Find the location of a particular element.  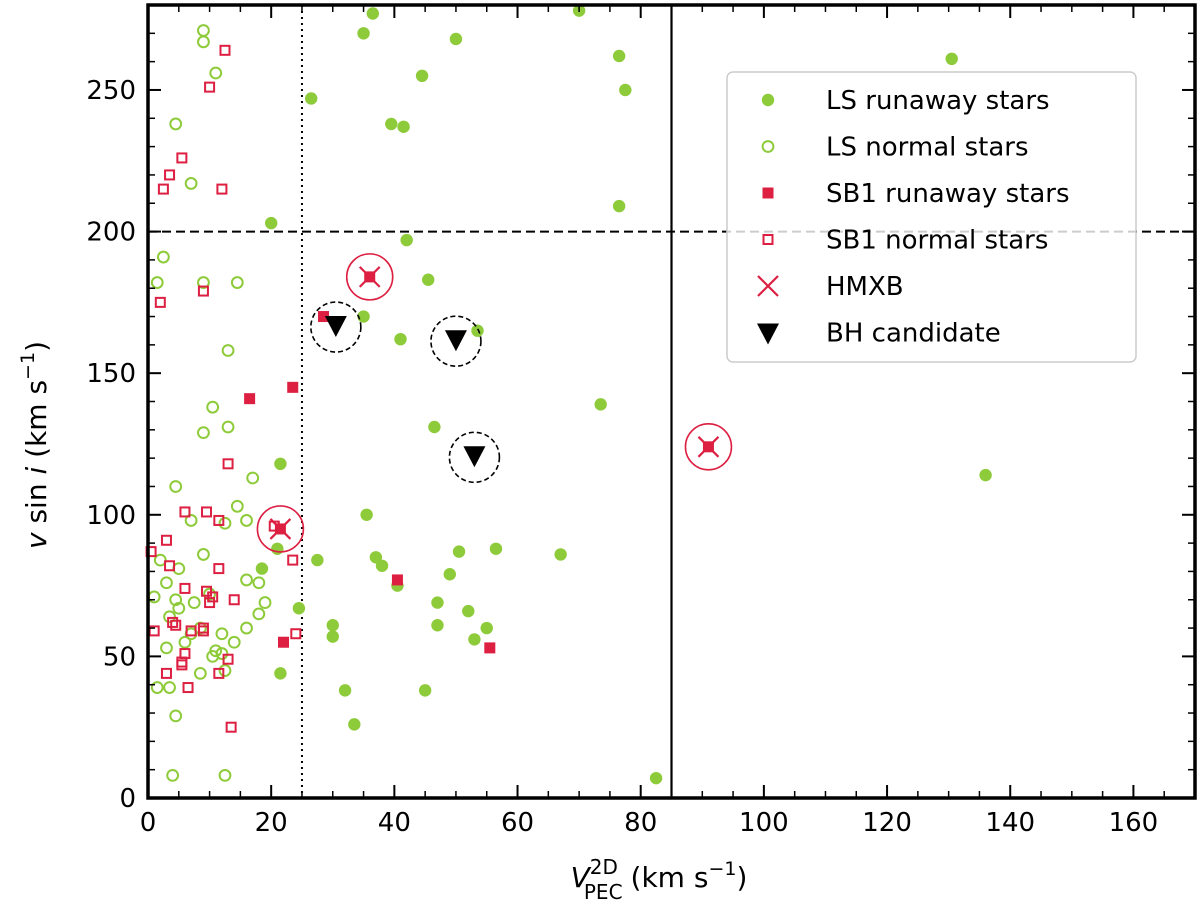

y-tick-label: 250 is located at coordinates (111, 91).